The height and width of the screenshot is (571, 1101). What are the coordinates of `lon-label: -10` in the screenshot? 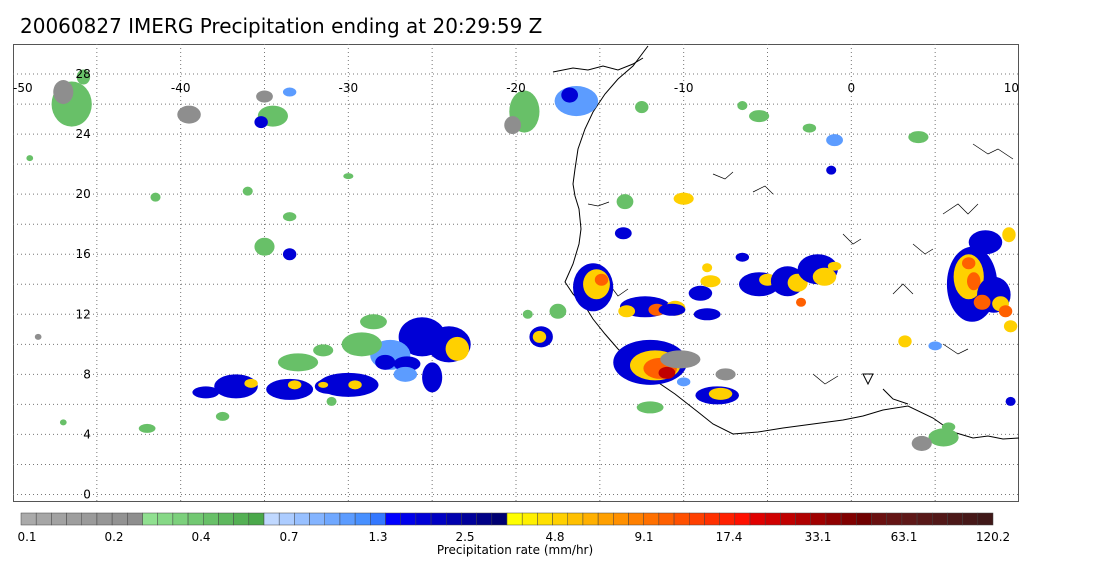 It's located at (684, 88).